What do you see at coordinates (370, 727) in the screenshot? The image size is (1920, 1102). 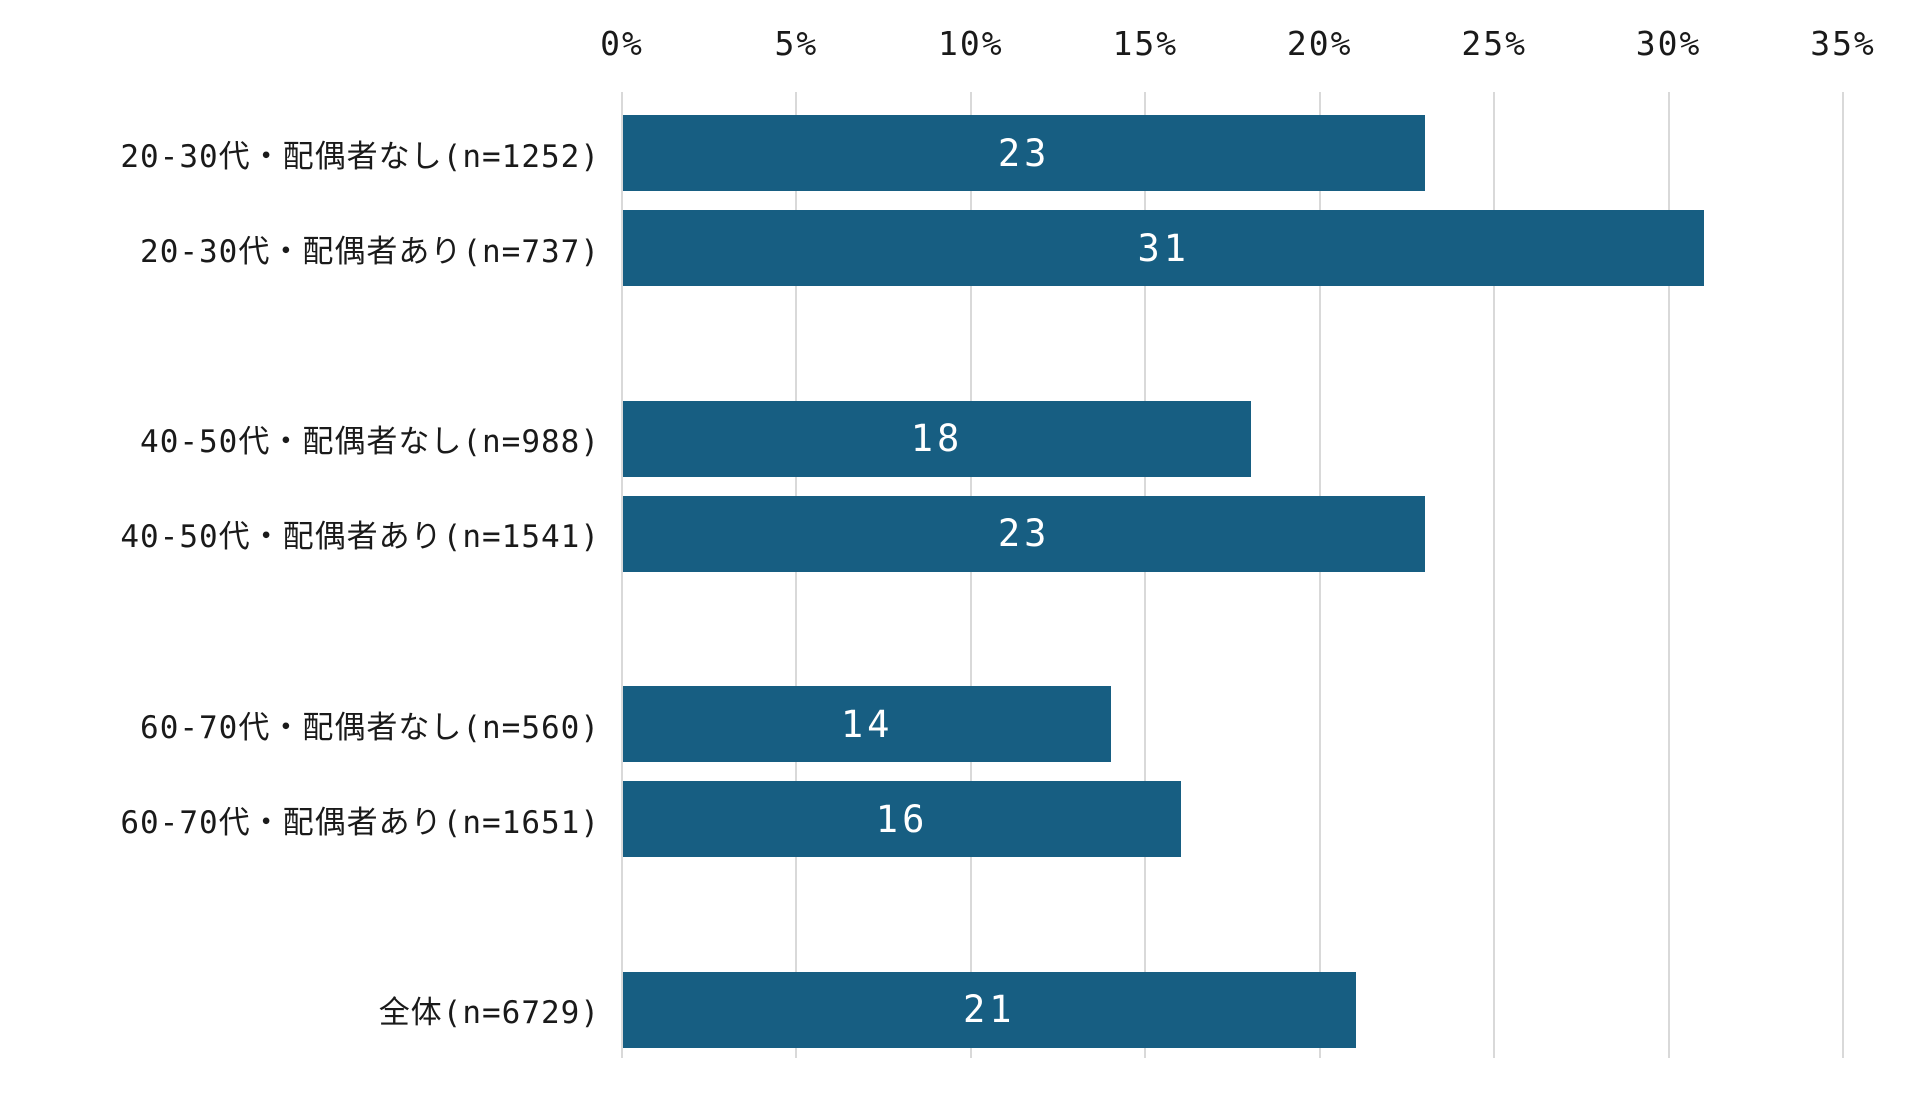 I see `category-label: 60-70代・配偶者なし(n=560)` at bounding box center [370, 727].